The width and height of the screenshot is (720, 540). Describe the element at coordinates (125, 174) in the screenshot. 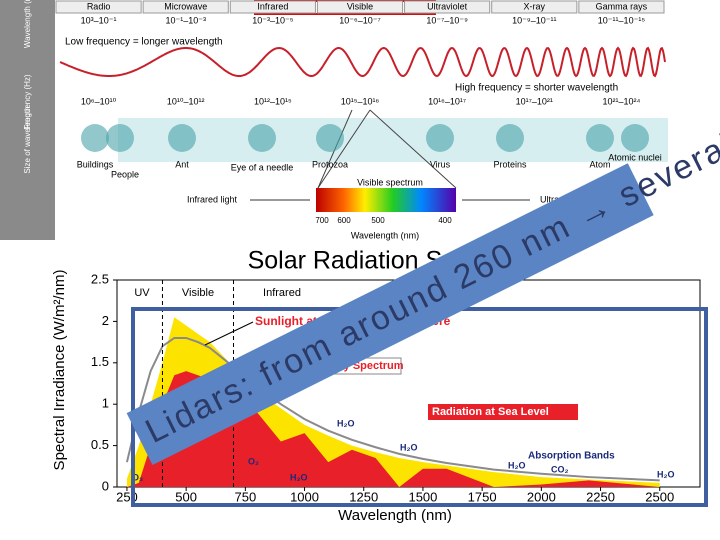

I see `object-label: People` at that location.